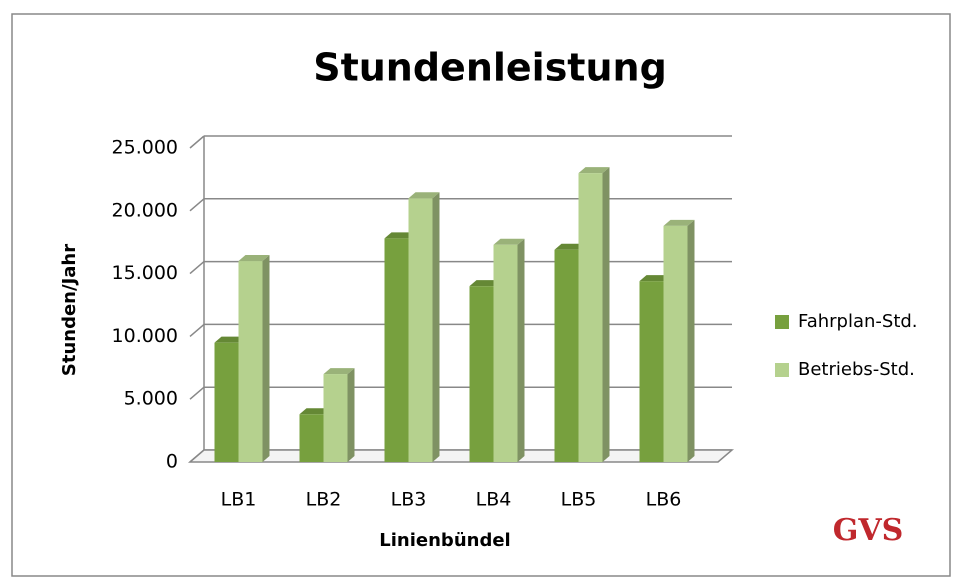  What do you see at coordinates (664, 500) in the screenshot?
I see `x-tick-label: LB6` at bounding box center [664, 500].